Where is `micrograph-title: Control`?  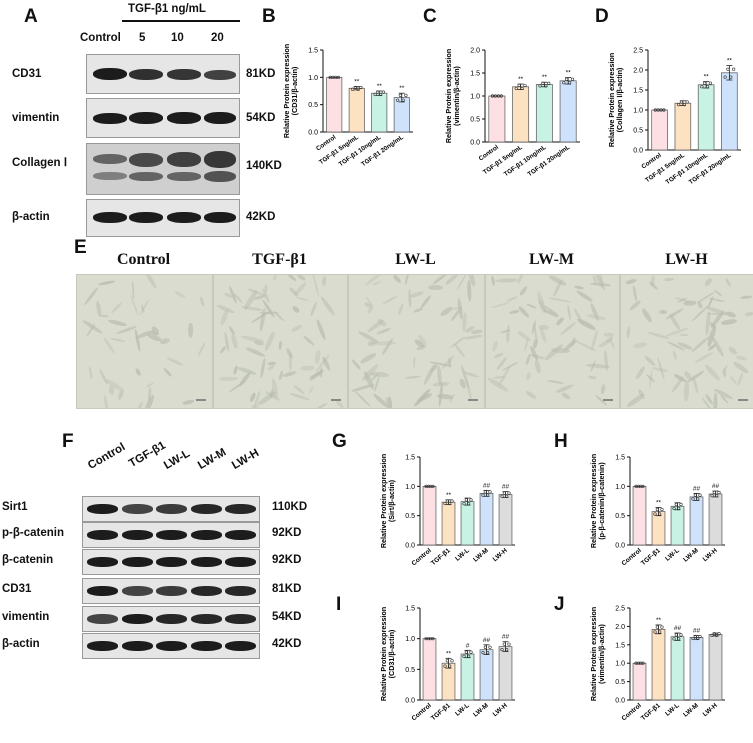 micrograph-title: Control is located at coordinates (143, 259).